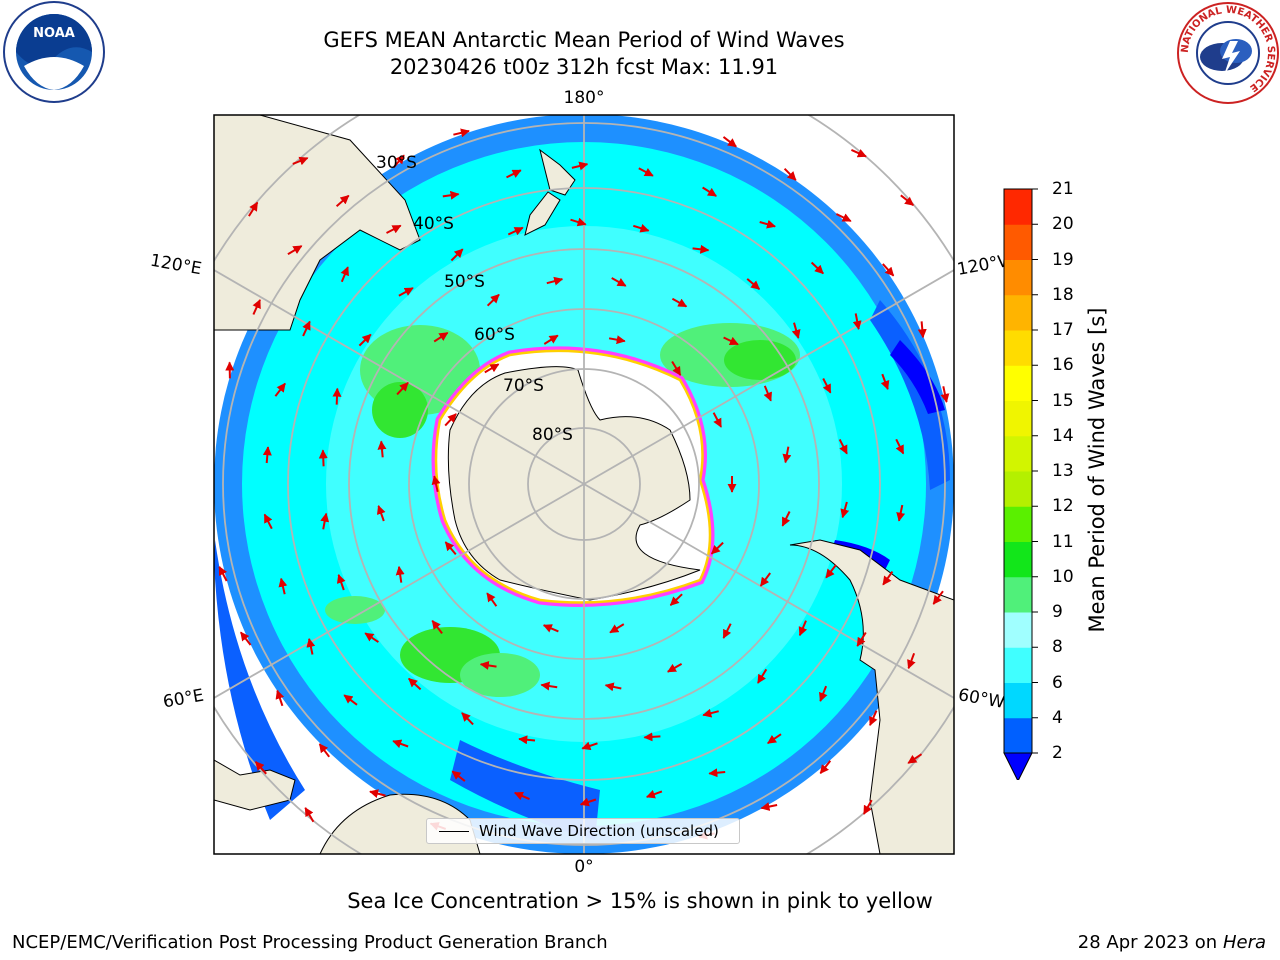 The width and height of the screenshot is (1280, 960). I want to click on footer-date-text: 28 Apr 2023 on, so click(1150, 942).